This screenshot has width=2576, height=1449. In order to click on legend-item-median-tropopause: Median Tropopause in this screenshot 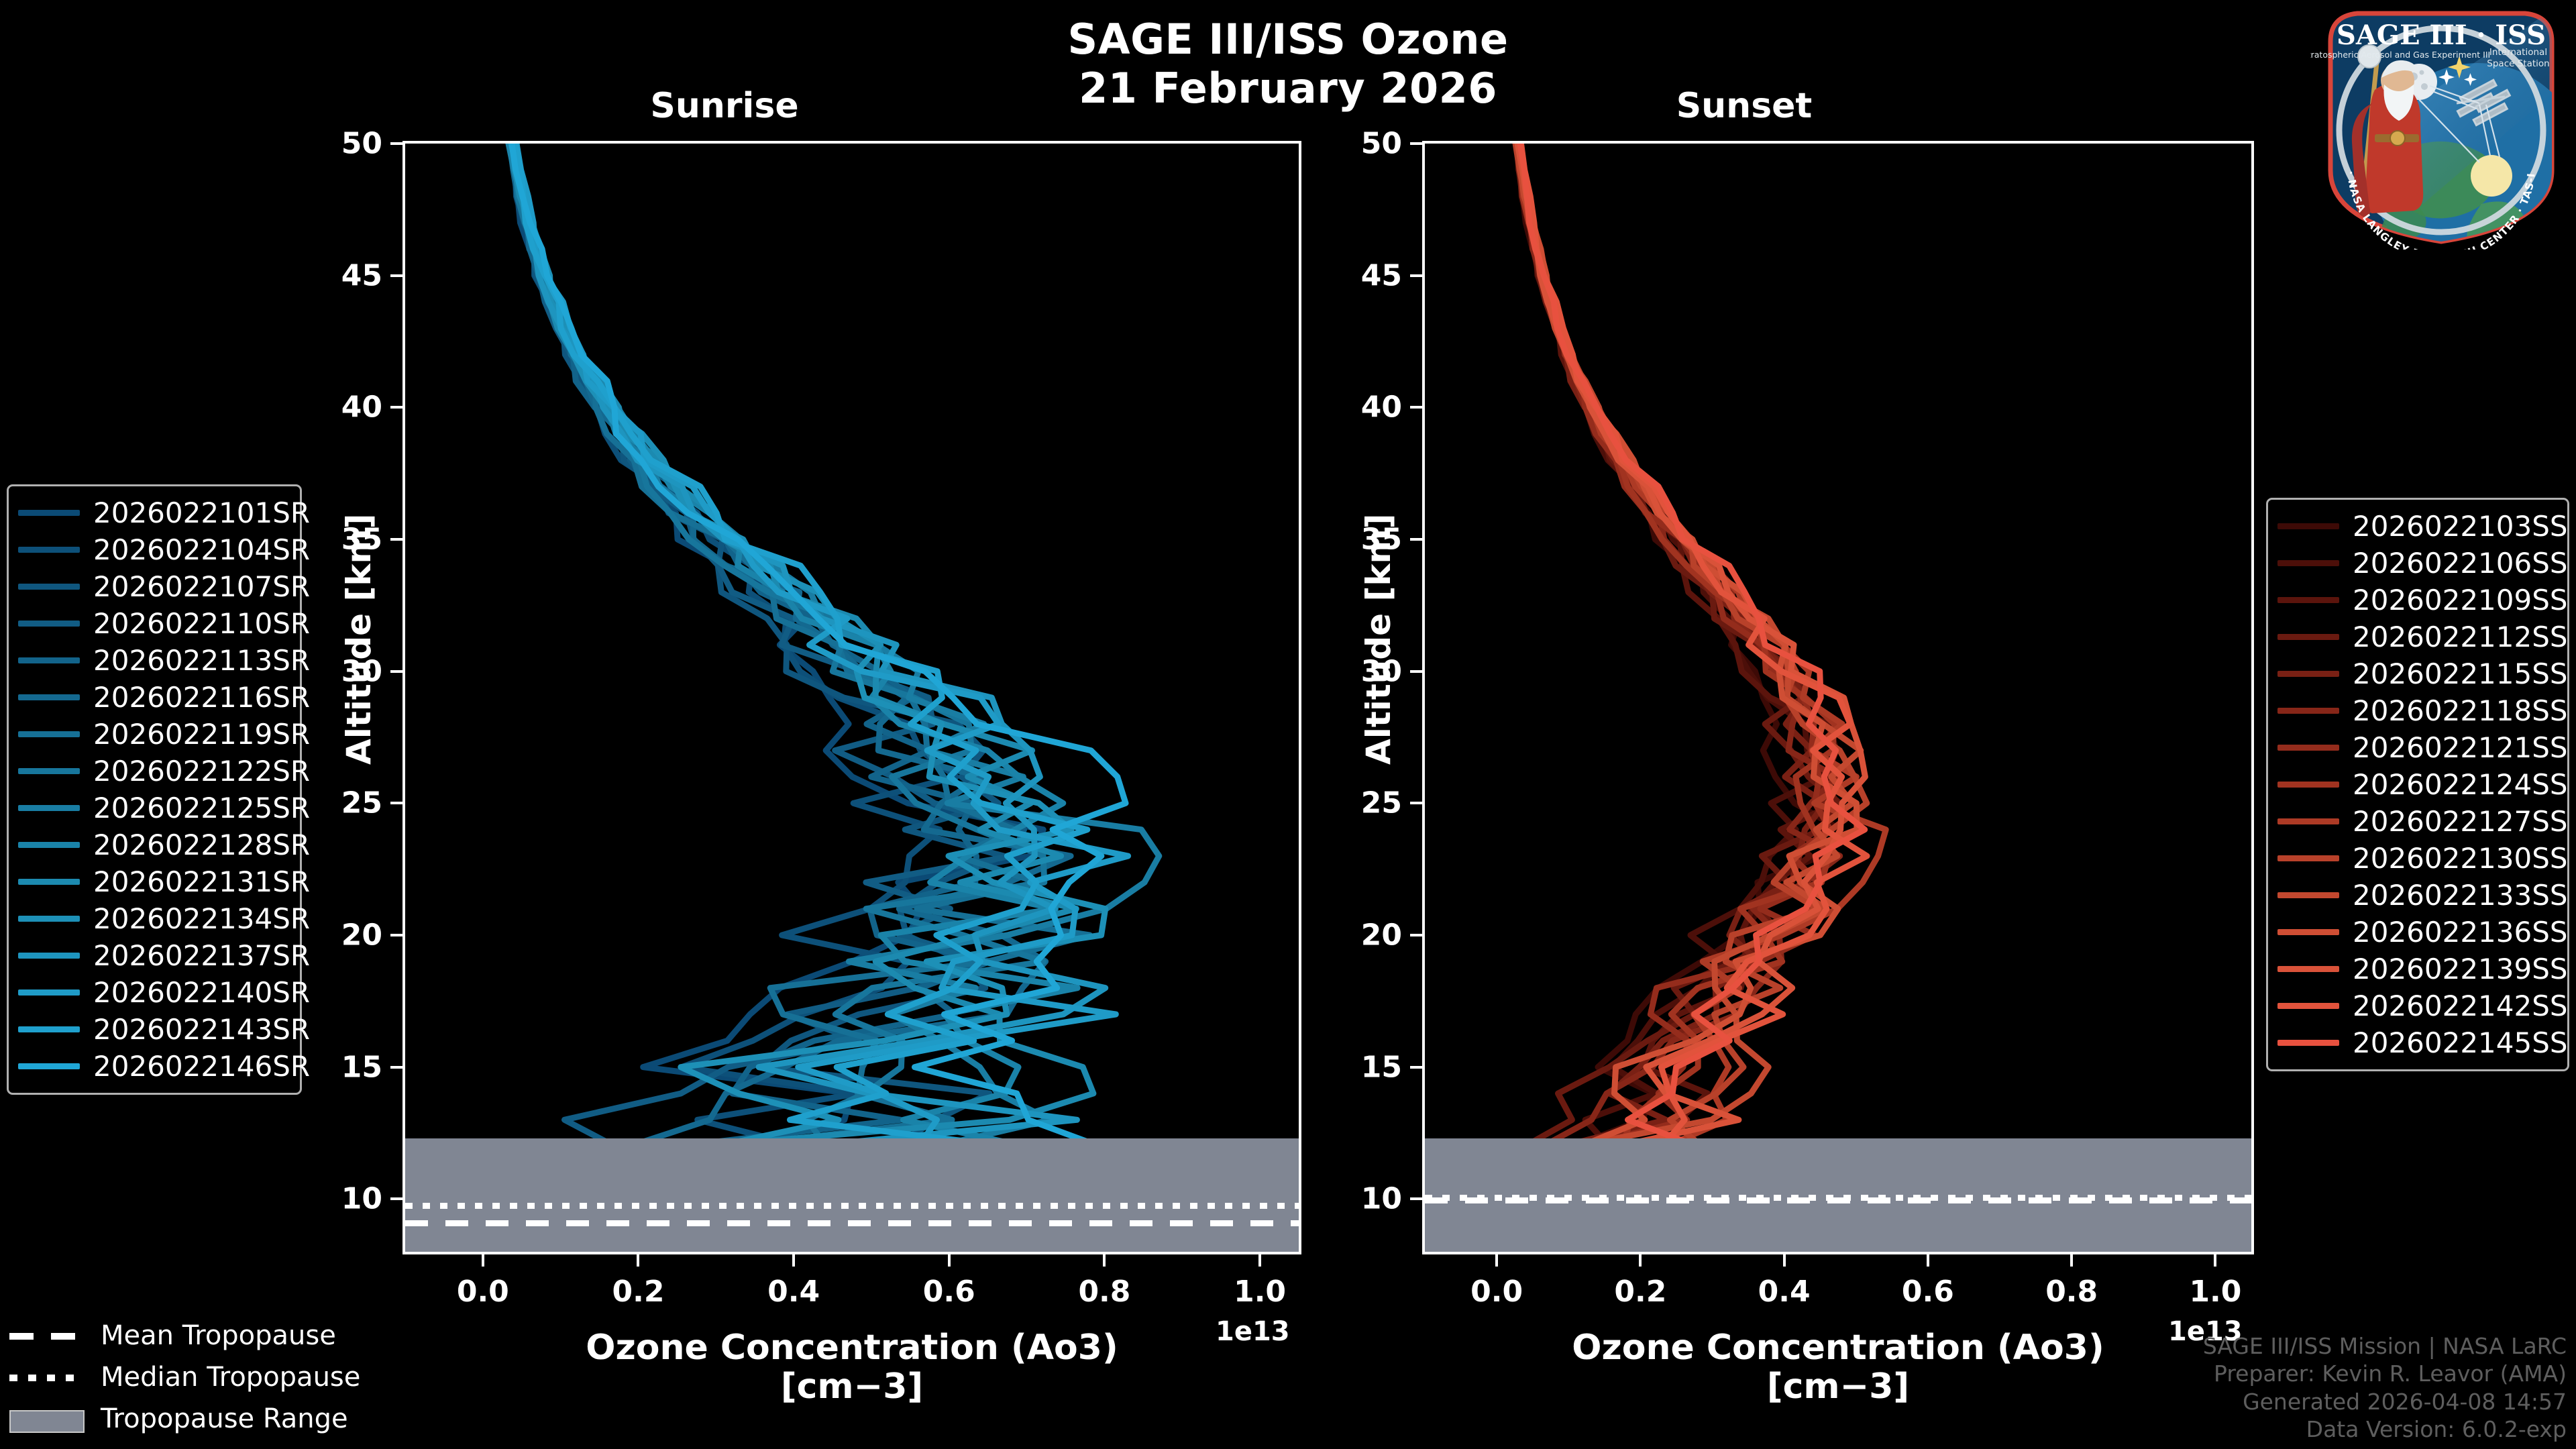, I will do `click(184, 1377)`.